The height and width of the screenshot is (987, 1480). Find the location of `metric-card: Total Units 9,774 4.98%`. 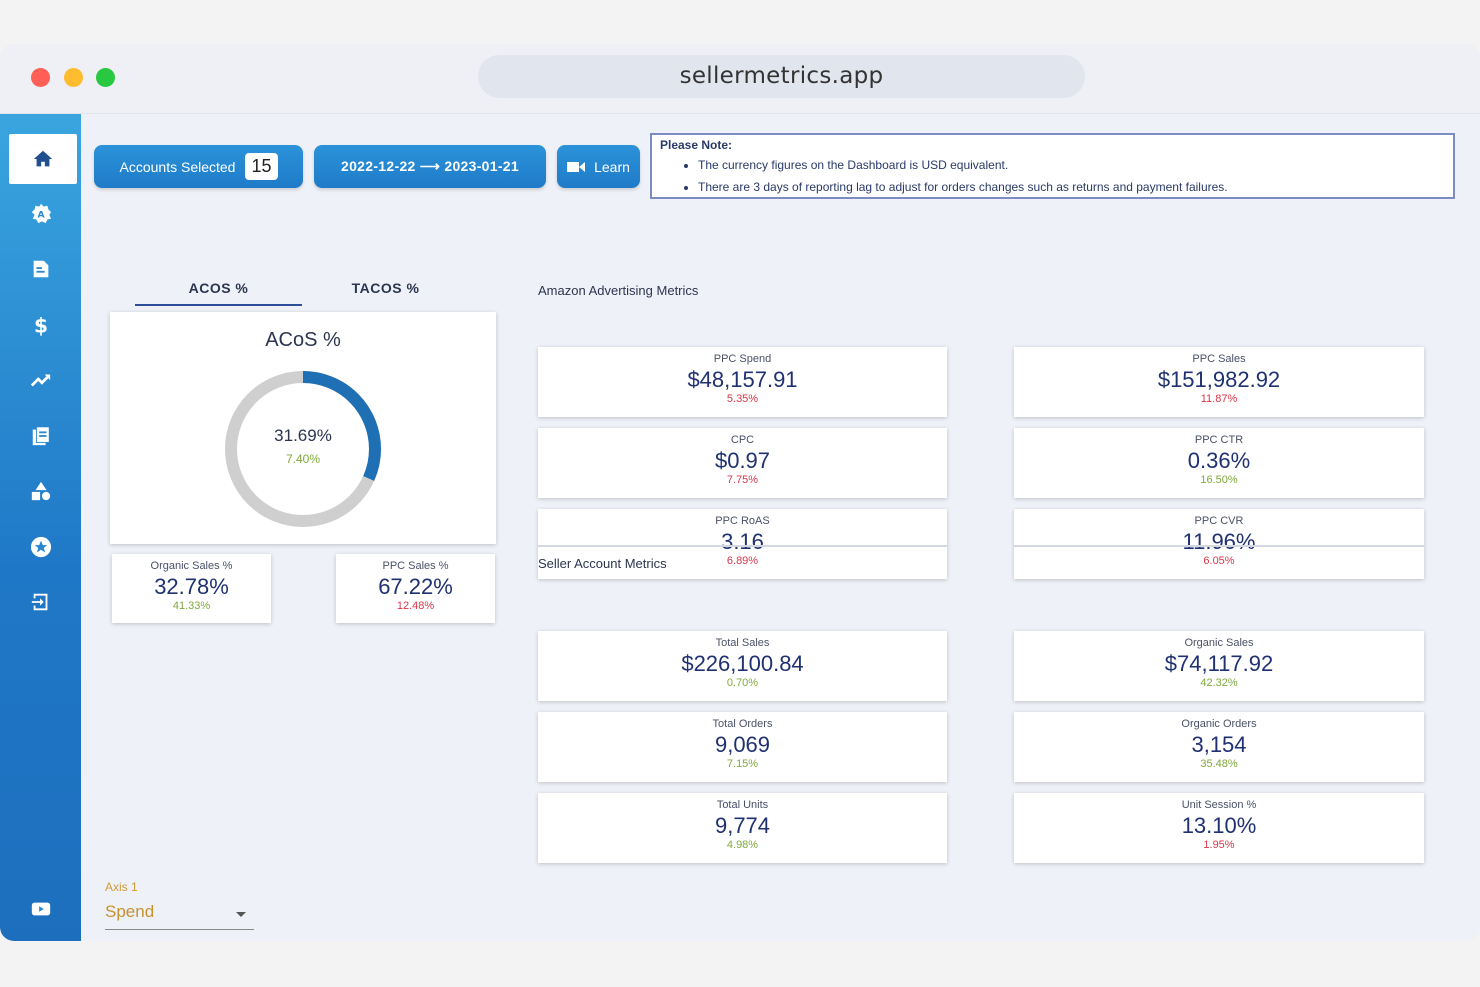

metric-card: Total Units 9,774 4.98% is located at coordinates (742, 828).